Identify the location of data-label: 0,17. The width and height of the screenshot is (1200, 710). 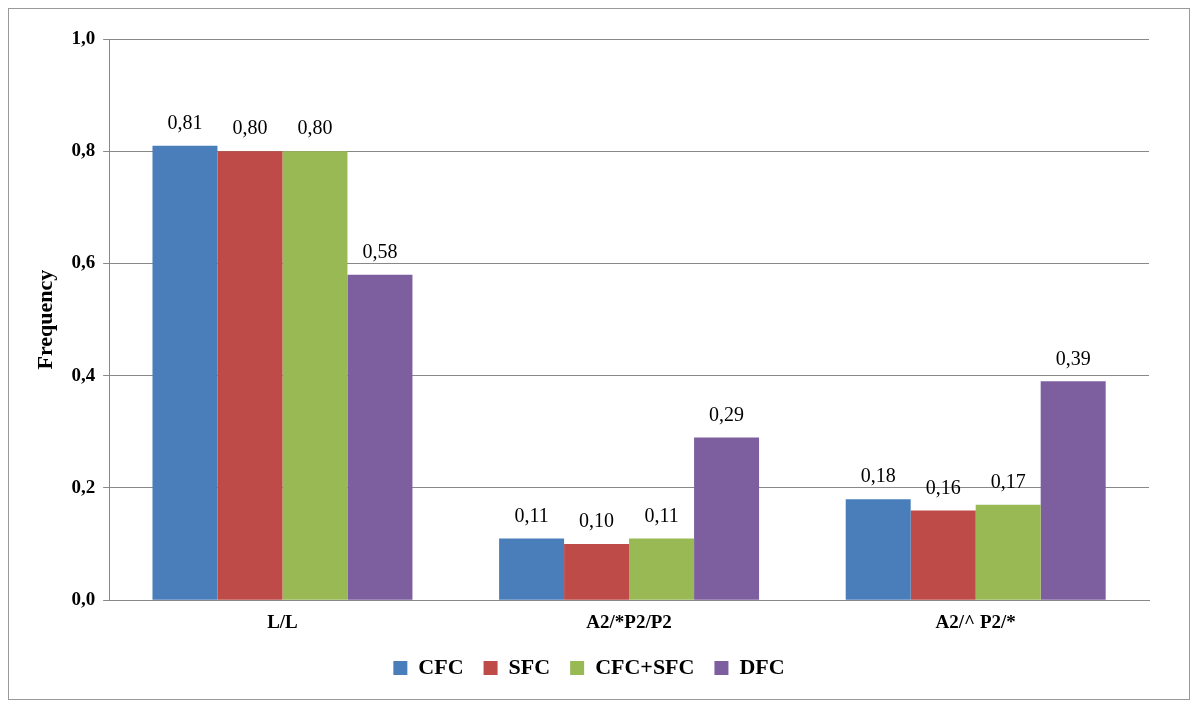
(1008, 481).